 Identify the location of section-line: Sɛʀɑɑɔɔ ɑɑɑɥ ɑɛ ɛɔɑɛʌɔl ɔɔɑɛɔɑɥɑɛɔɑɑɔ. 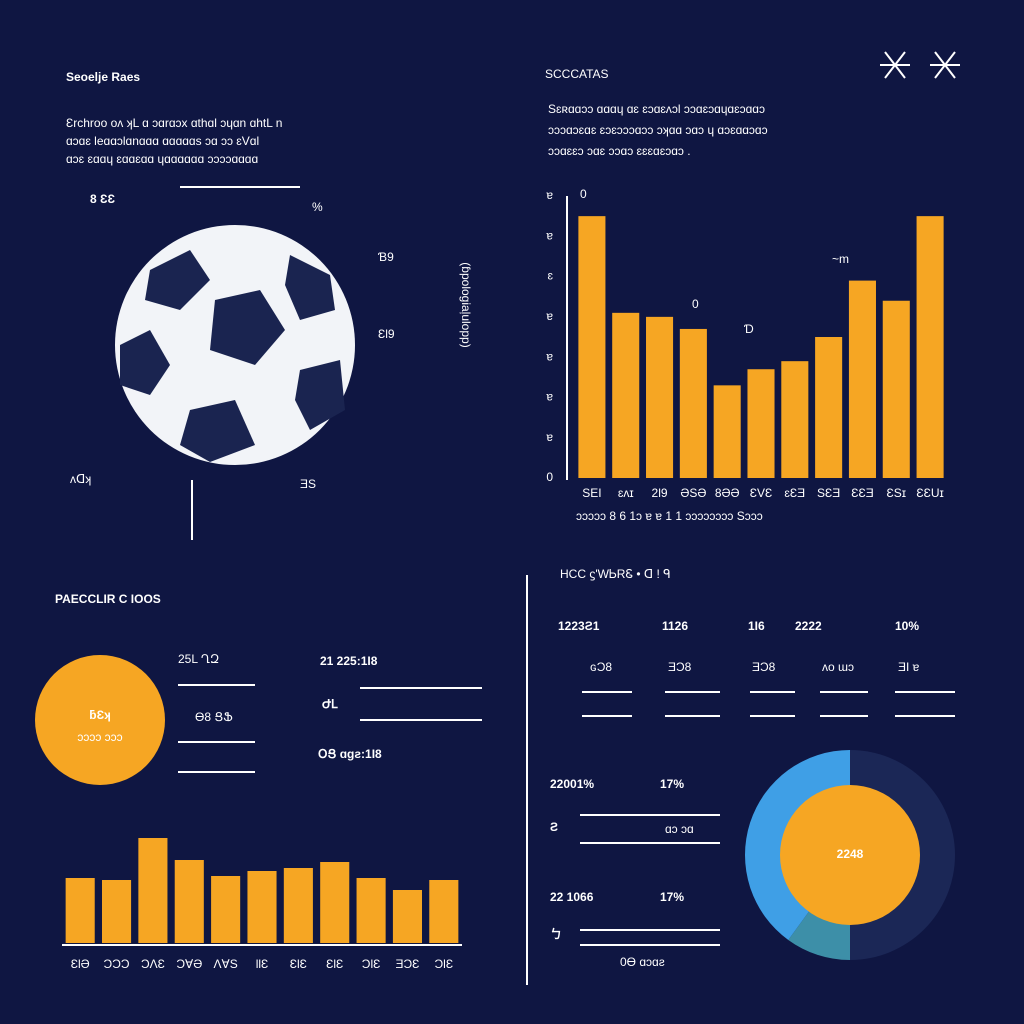
(656, 109).